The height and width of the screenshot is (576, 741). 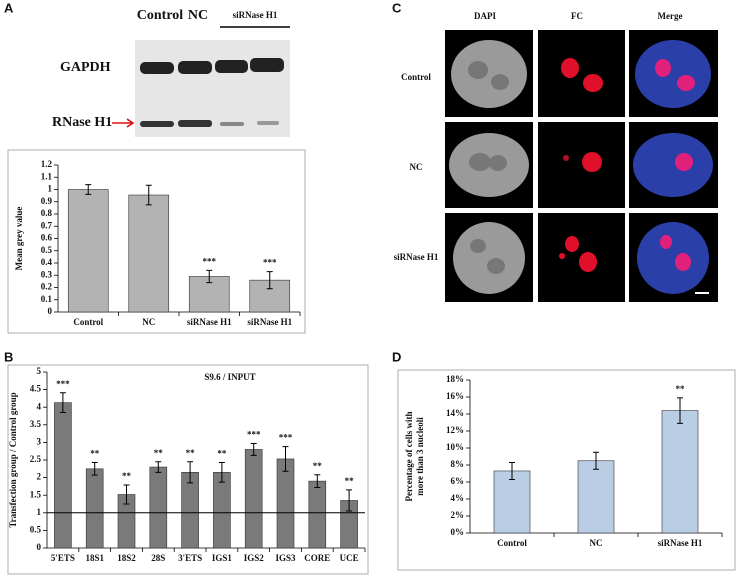 I want to click on y-tick-label: 0.4, so click(x=47, y=262).